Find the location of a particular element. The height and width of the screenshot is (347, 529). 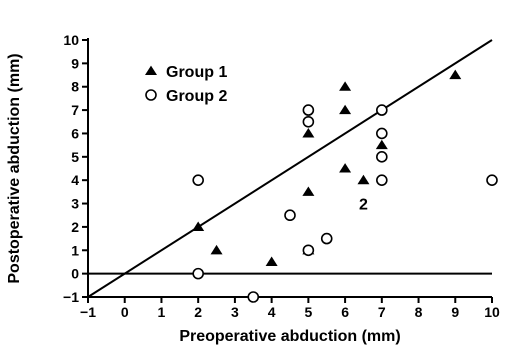

x-axis-title: Preoperative abduction (mm) is located at coordinates (289, 336).